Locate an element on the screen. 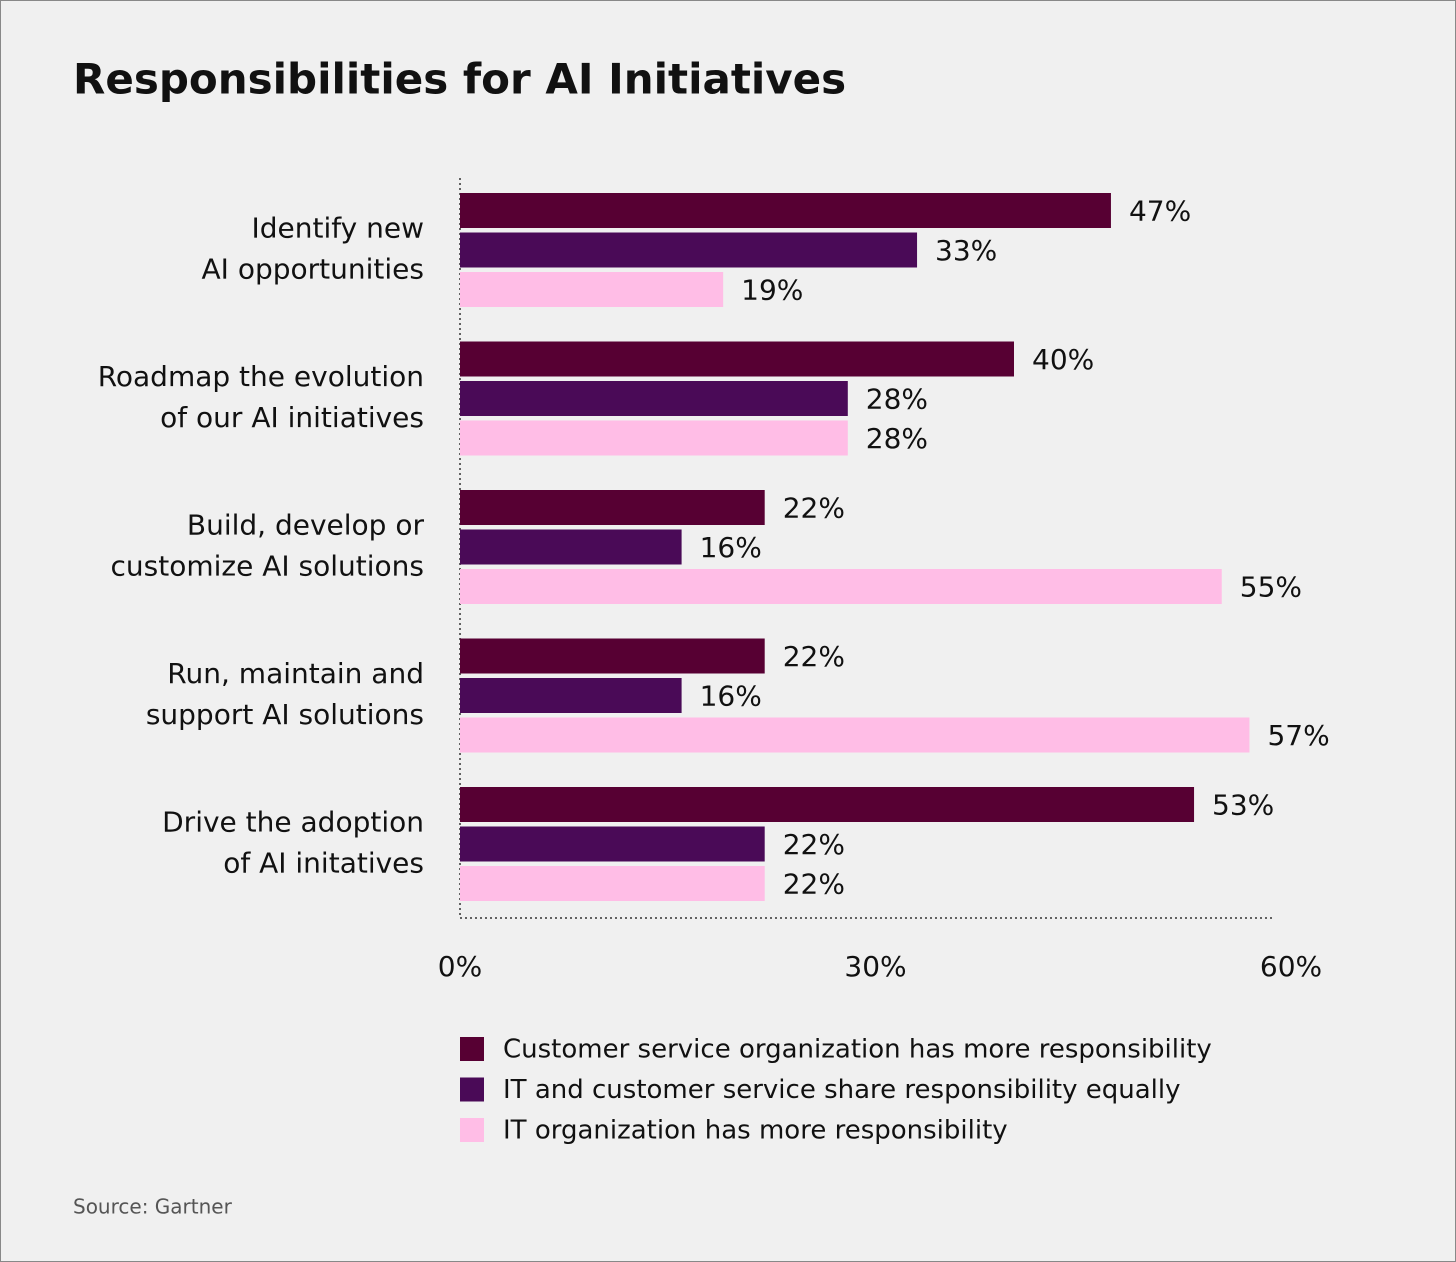 The width and height of the screenshot is (1456, 1262). x-tick-label: 60% is located at coordinates (1291, 966).